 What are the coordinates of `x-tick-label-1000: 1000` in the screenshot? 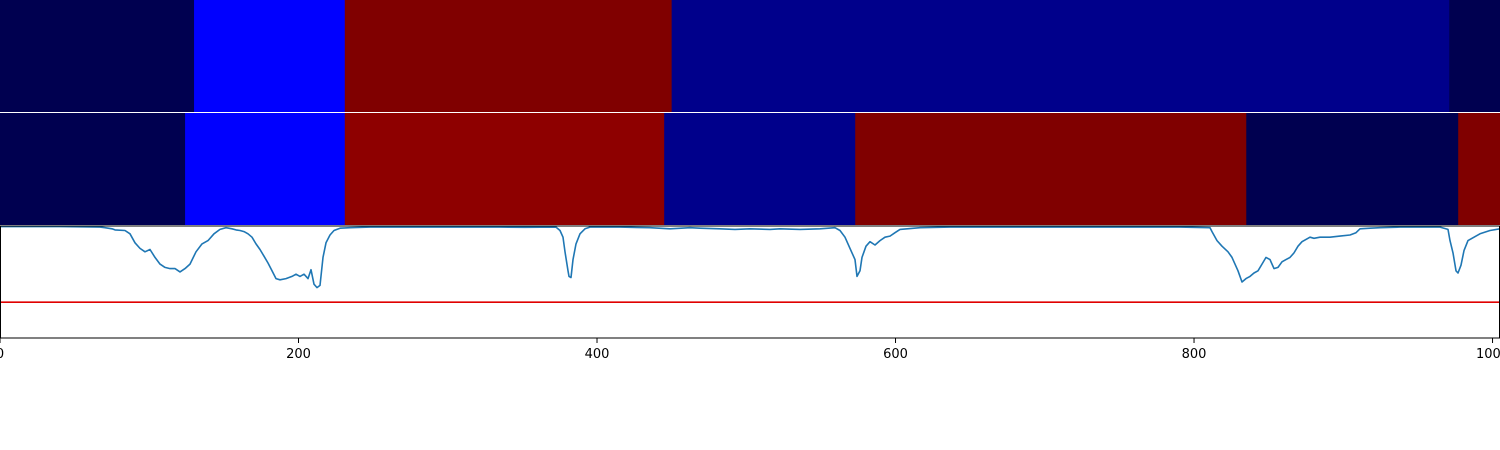 It's located at (1488, 354).